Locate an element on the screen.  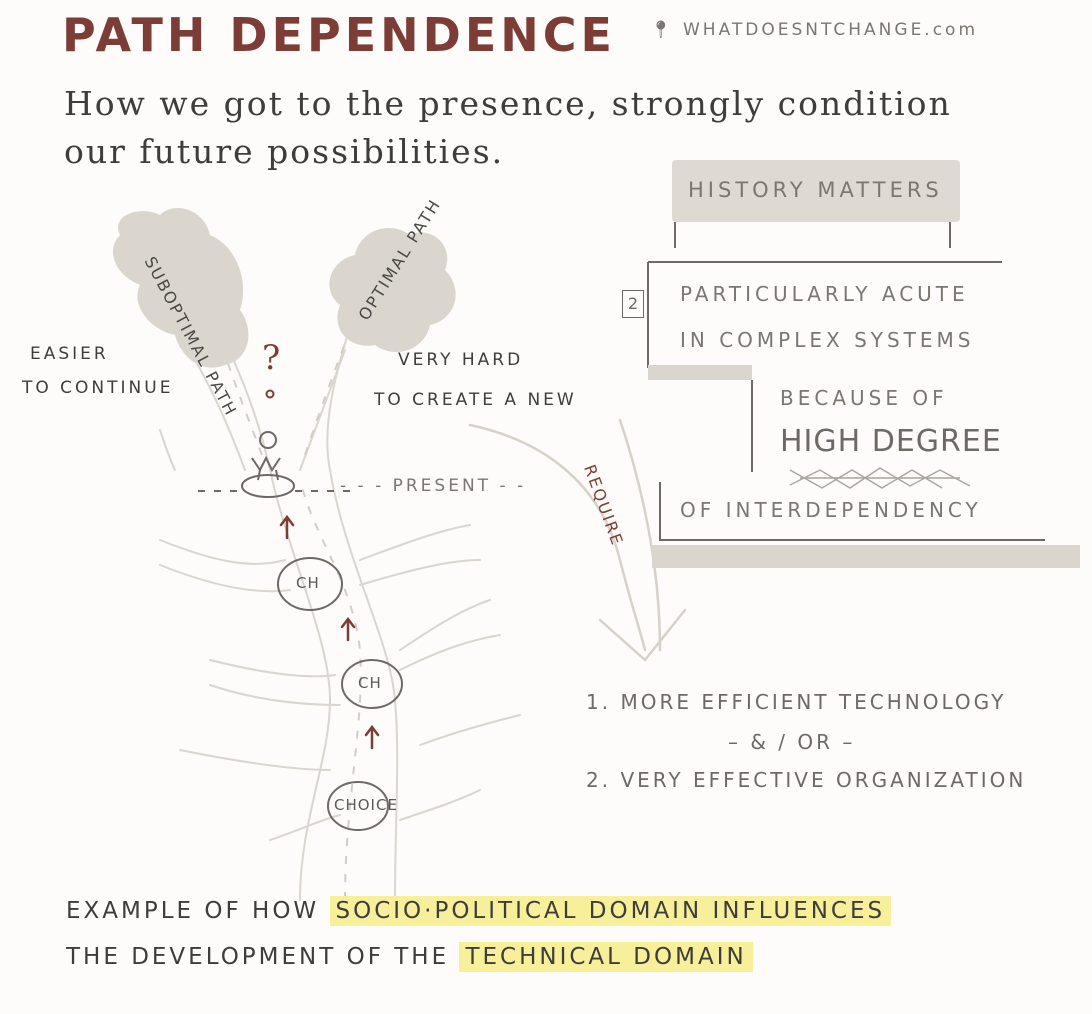
question-mark: ? is located at coordinates (271, 358).